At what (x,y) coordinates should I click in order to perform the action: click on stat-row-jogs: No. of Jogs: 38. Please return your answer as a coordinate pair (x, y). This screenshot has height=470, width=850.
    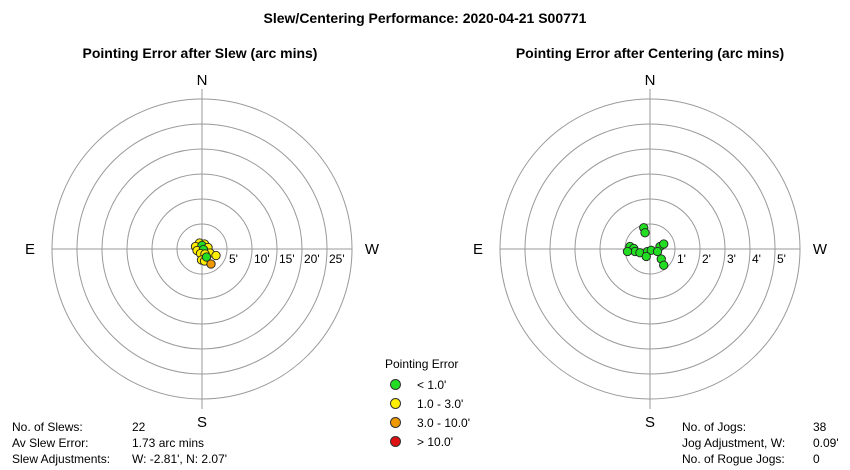
    Looking at the image, I should click on (760, 427).